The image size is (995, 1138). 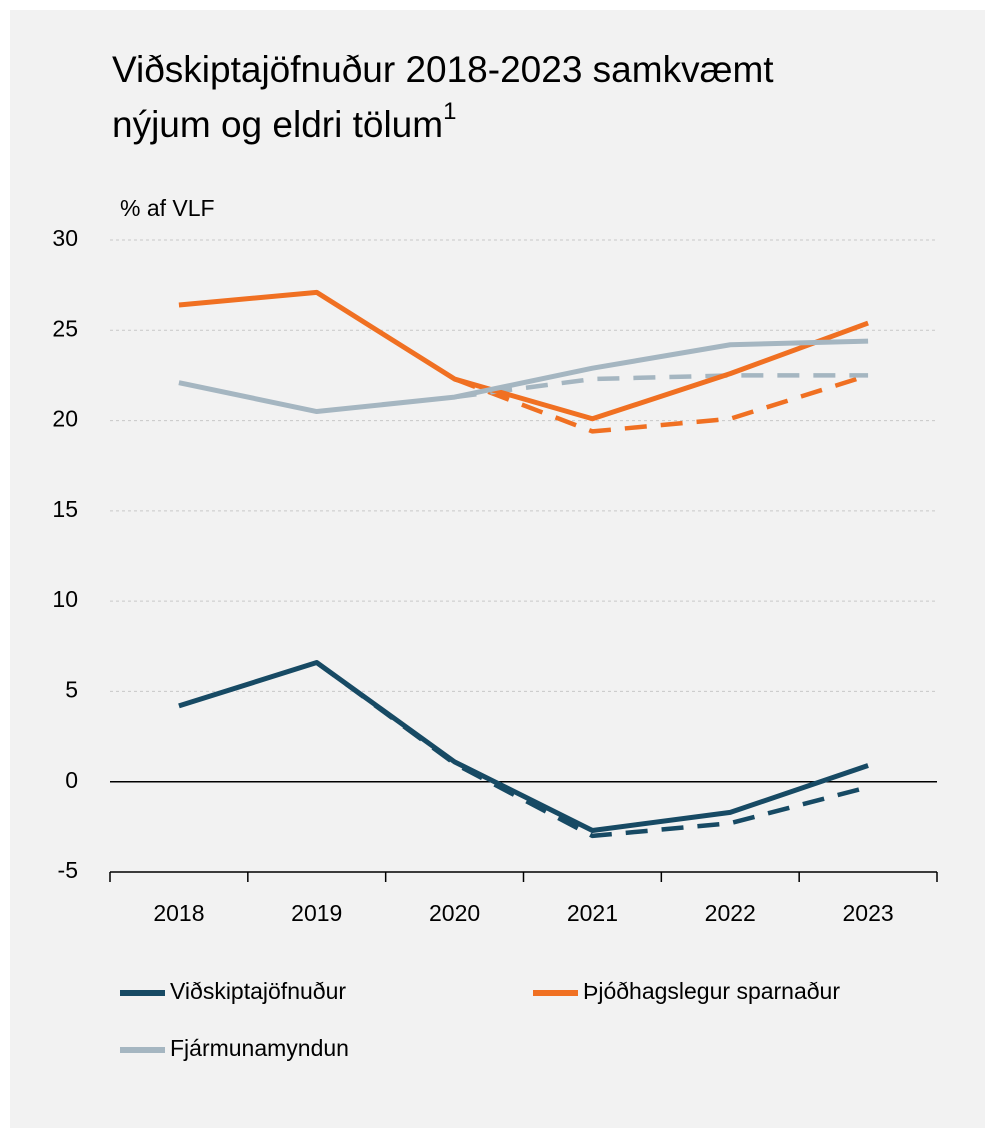 What do you see at coordinates (449, 111) in the screenshot?
I see `footnote-marker: 1` at bounding box center [449, 111].